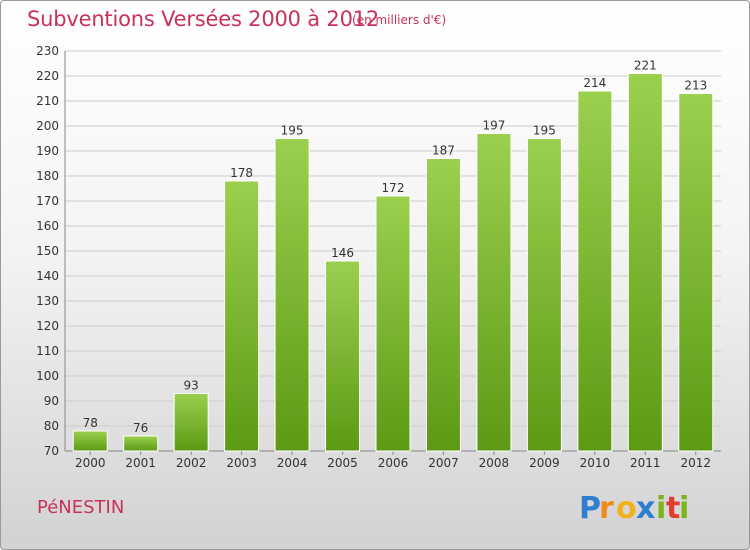 The height and width of the screenshot is (550, 750). What do you see at coordinates (47, 351) in the screenshot?
I see `y-tick-label: 110` at bounding box center [47, 351].